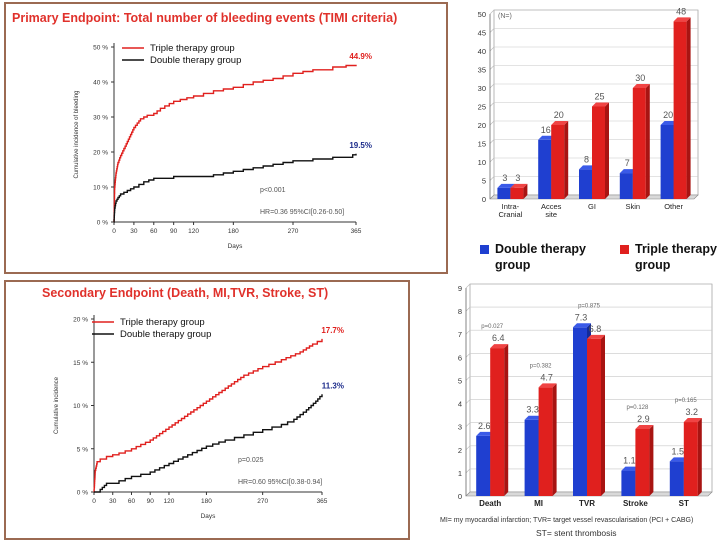 The height and width of the screenshot is (540, 720). What do you see at coordinates (599, 97) in the screenshot?
I see `bar-value-label: 25` at bounding box center [599, 97].